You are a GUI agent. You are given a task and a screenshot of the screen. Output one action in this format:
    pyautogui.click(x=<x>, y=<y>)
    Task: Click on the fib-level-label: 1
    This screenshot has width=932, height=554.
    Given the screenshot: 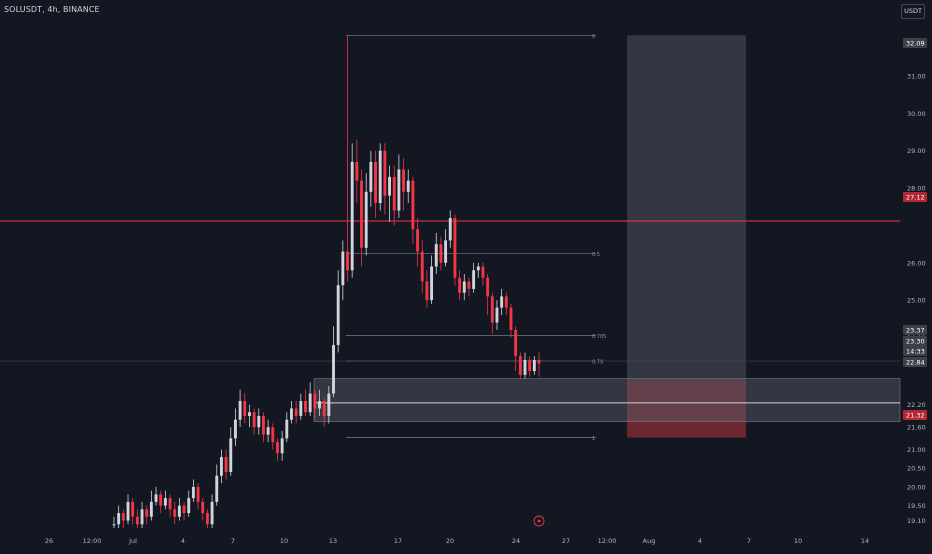 What is the action you would take?
    pyautogui.click(x=593, y=439)
    